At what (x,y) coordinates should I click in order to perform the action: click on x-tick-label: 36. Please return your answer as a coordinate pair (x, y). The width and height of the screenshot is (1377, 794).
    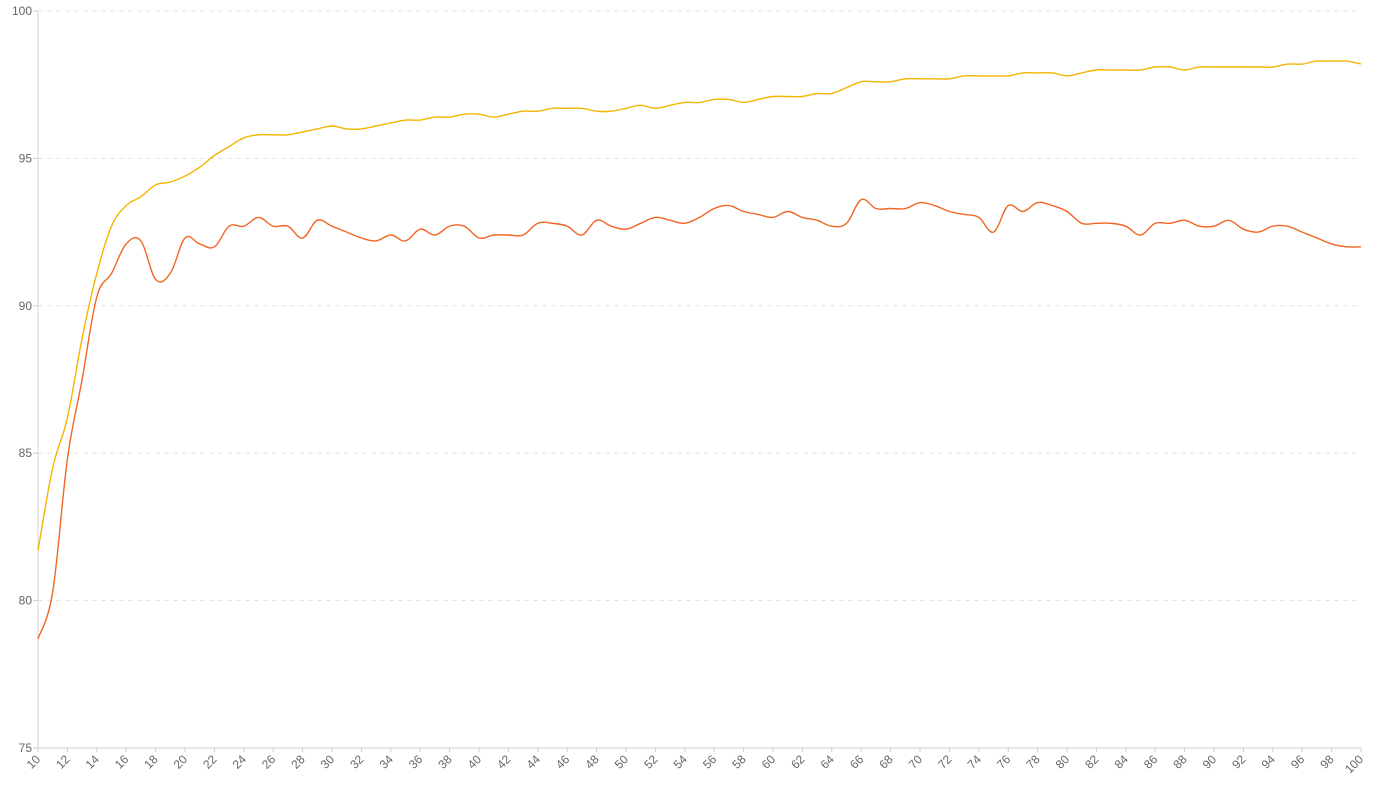
    Looking at the image, I should click on (416, 762).